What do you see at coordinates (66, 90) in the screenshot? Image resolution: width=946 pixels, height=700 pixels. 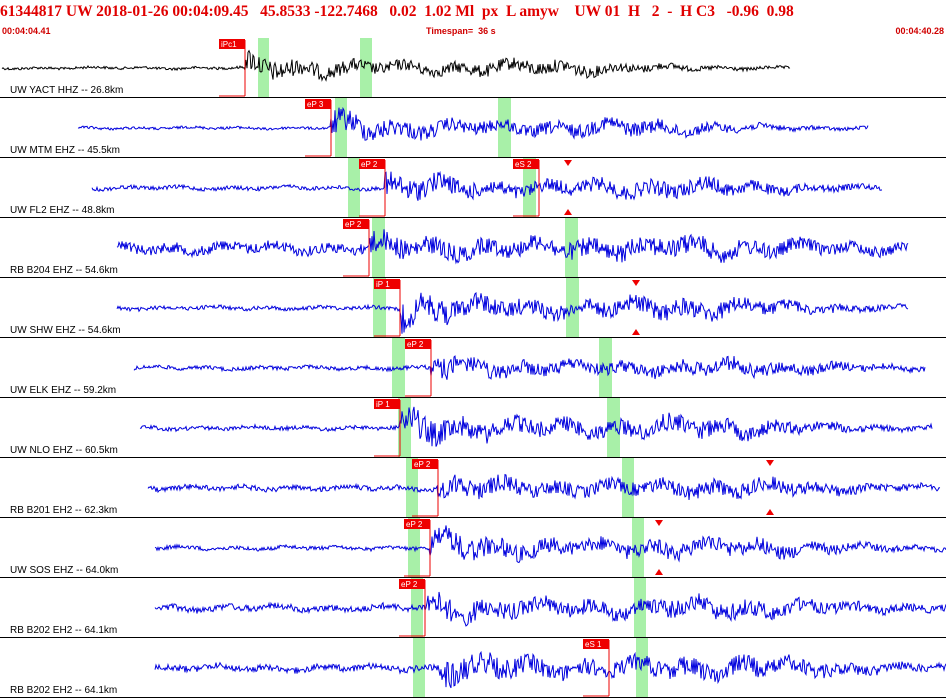 I see `station-label: UW YACT HHZ -- 26.8km` at bounding box center [66, 90].